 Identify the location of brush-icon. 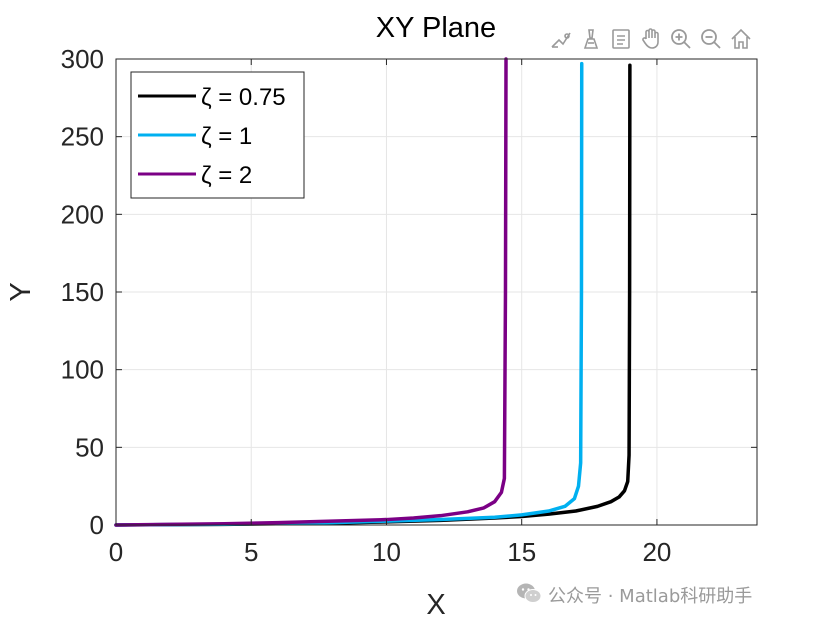
(561, 39).